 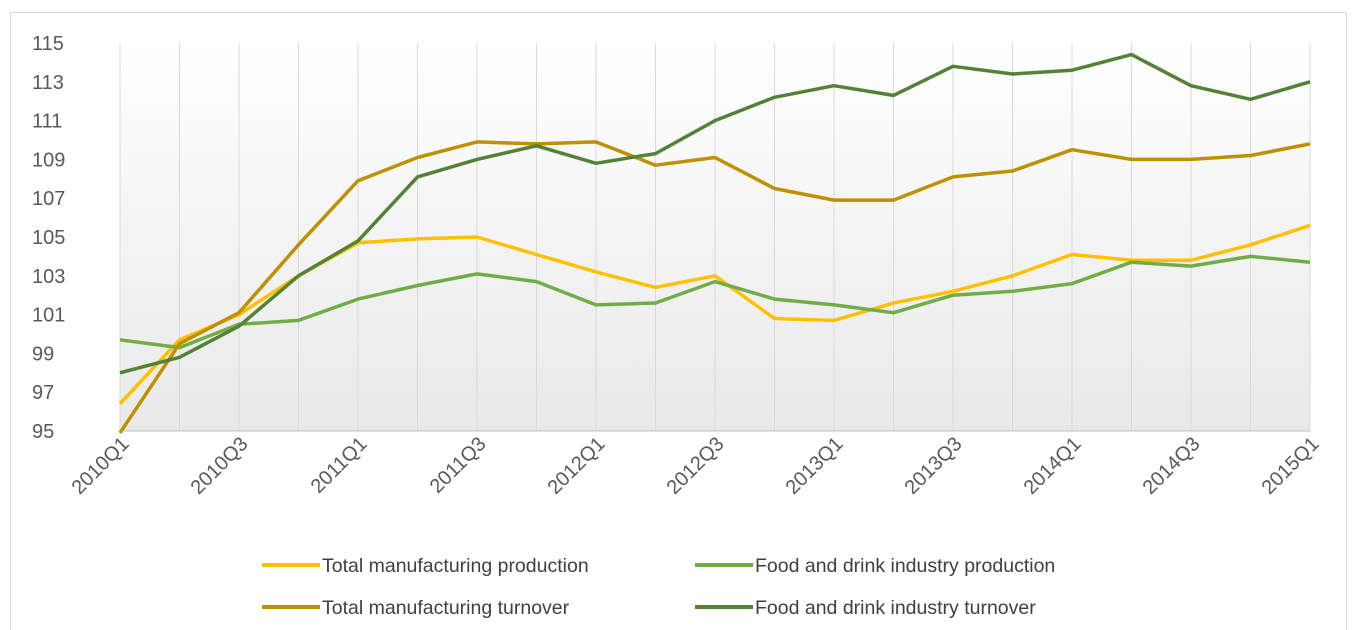 I want to click on y-tick-label: 113, so click(x=48, y=83).